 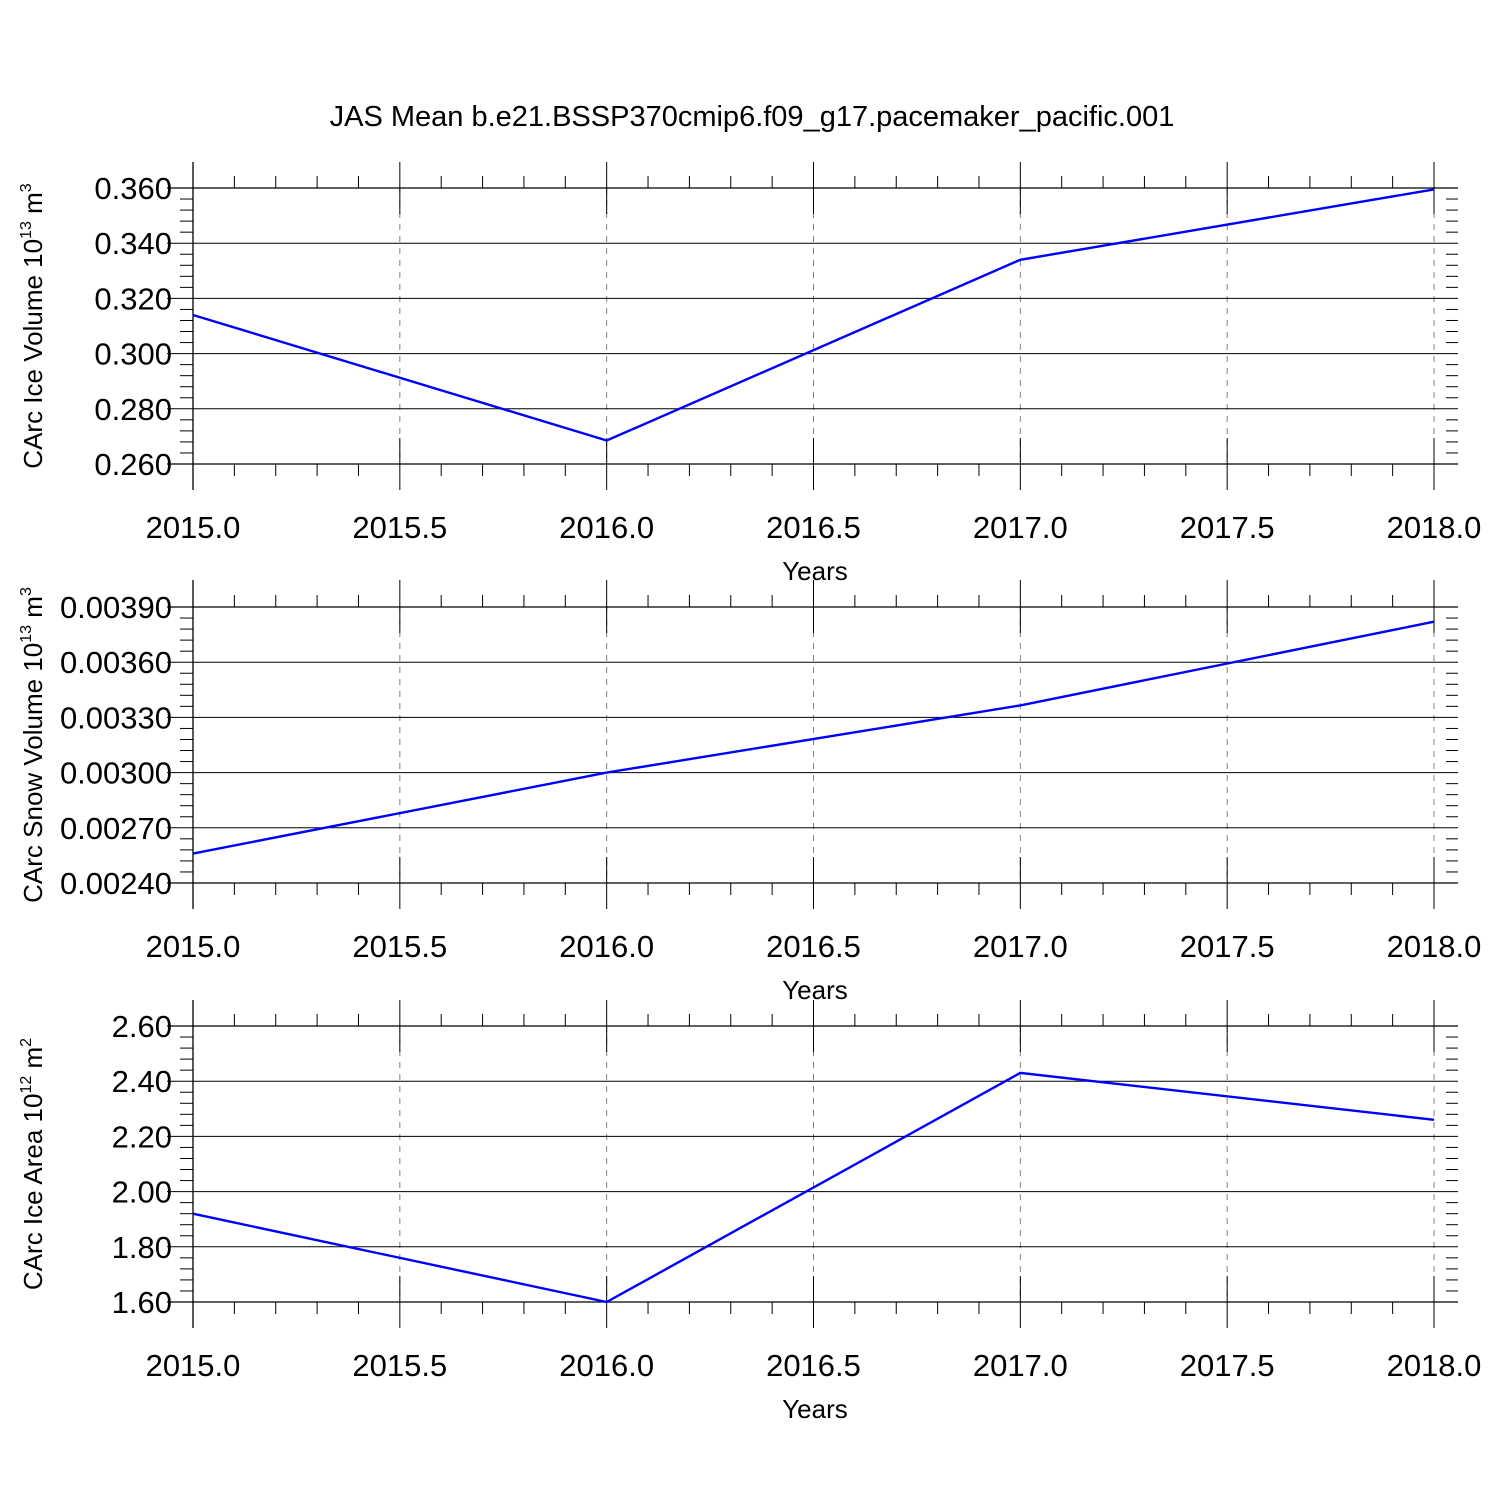 I want to click on y-axis-label: CArc Snow Volume 1013 m3, so click(x=33, y=745).